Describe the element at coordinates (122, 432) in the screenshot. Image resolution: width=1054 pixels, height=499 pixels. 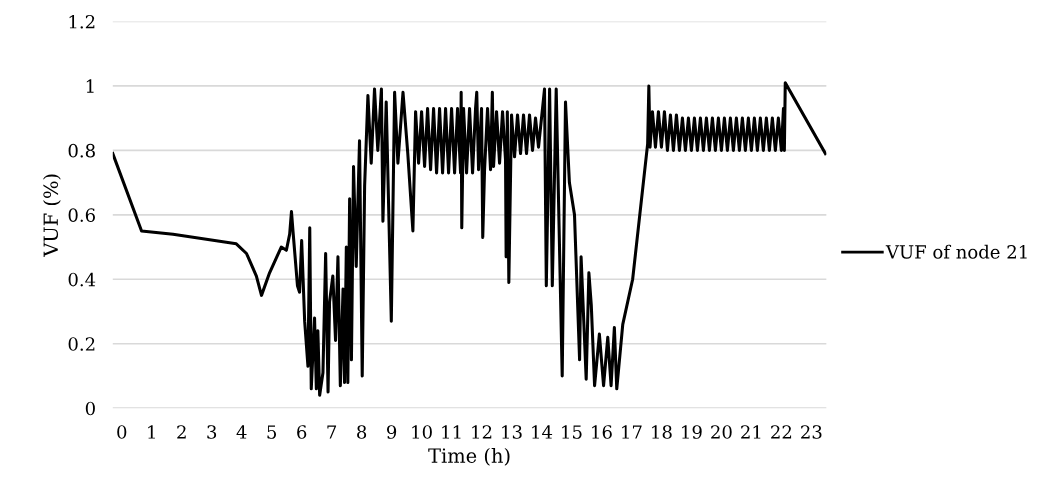
I see `x-tick-label: 0` at that location.